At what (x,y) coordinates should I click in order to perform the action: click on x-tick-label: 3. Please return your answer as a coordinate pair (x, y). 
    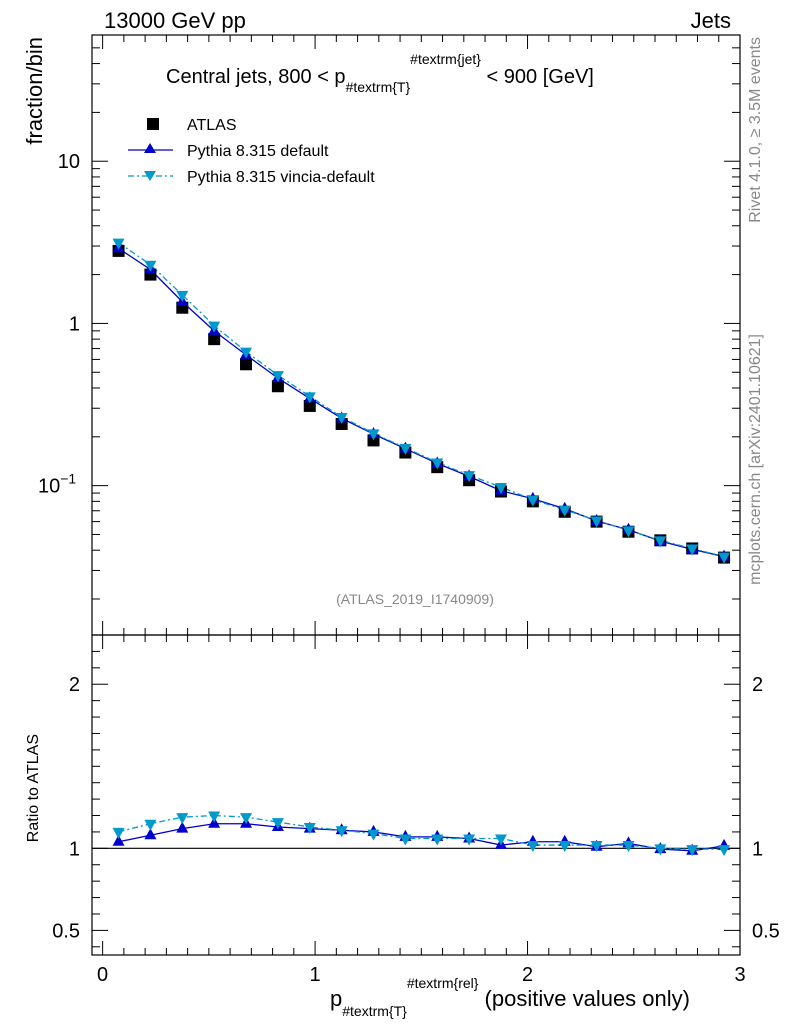
    Looking at the image, I should click on (739, 975).